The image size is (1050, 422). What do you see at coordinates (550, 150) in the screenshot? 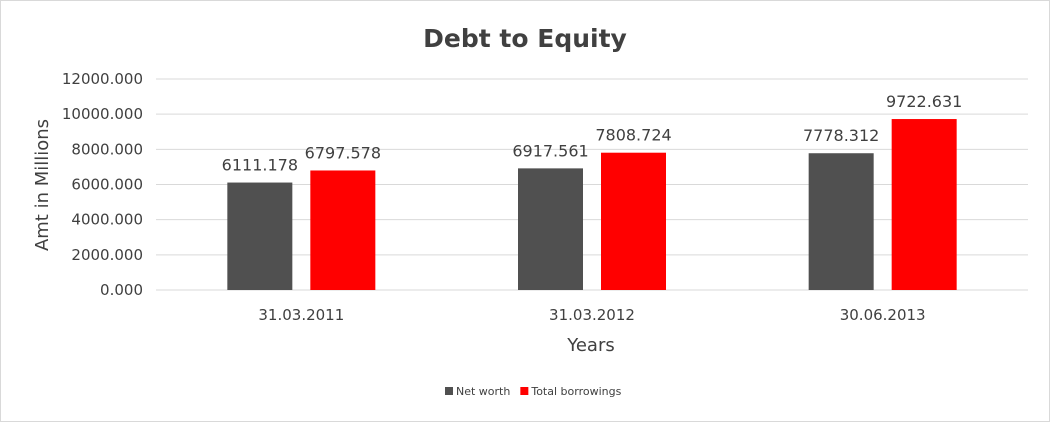
I see `data-label: 6917.561` at bounding box center [550, 150].